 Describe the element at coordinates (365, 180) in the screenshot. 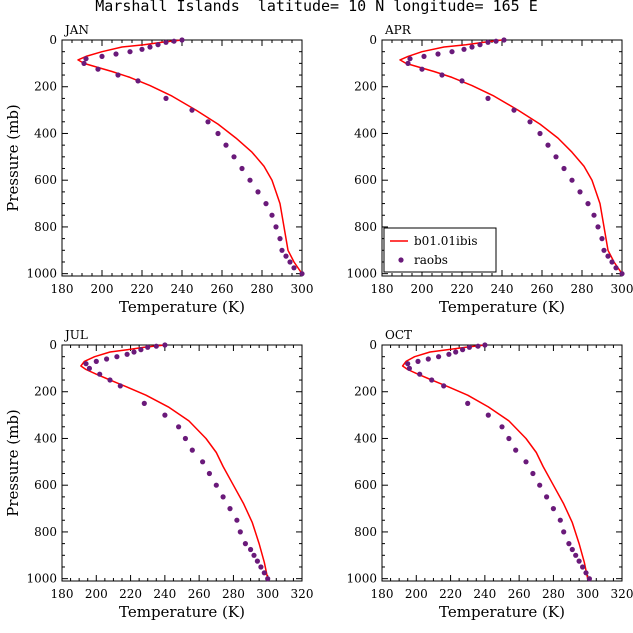

I see `panel-apr-ytick-label: 600` at that location.